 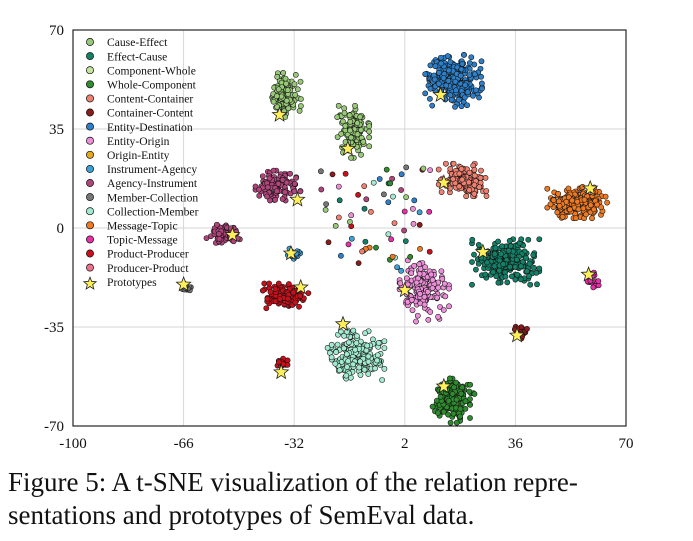 I want to click on legend-item: Instrument-Agency, so click(x=141, y=169).